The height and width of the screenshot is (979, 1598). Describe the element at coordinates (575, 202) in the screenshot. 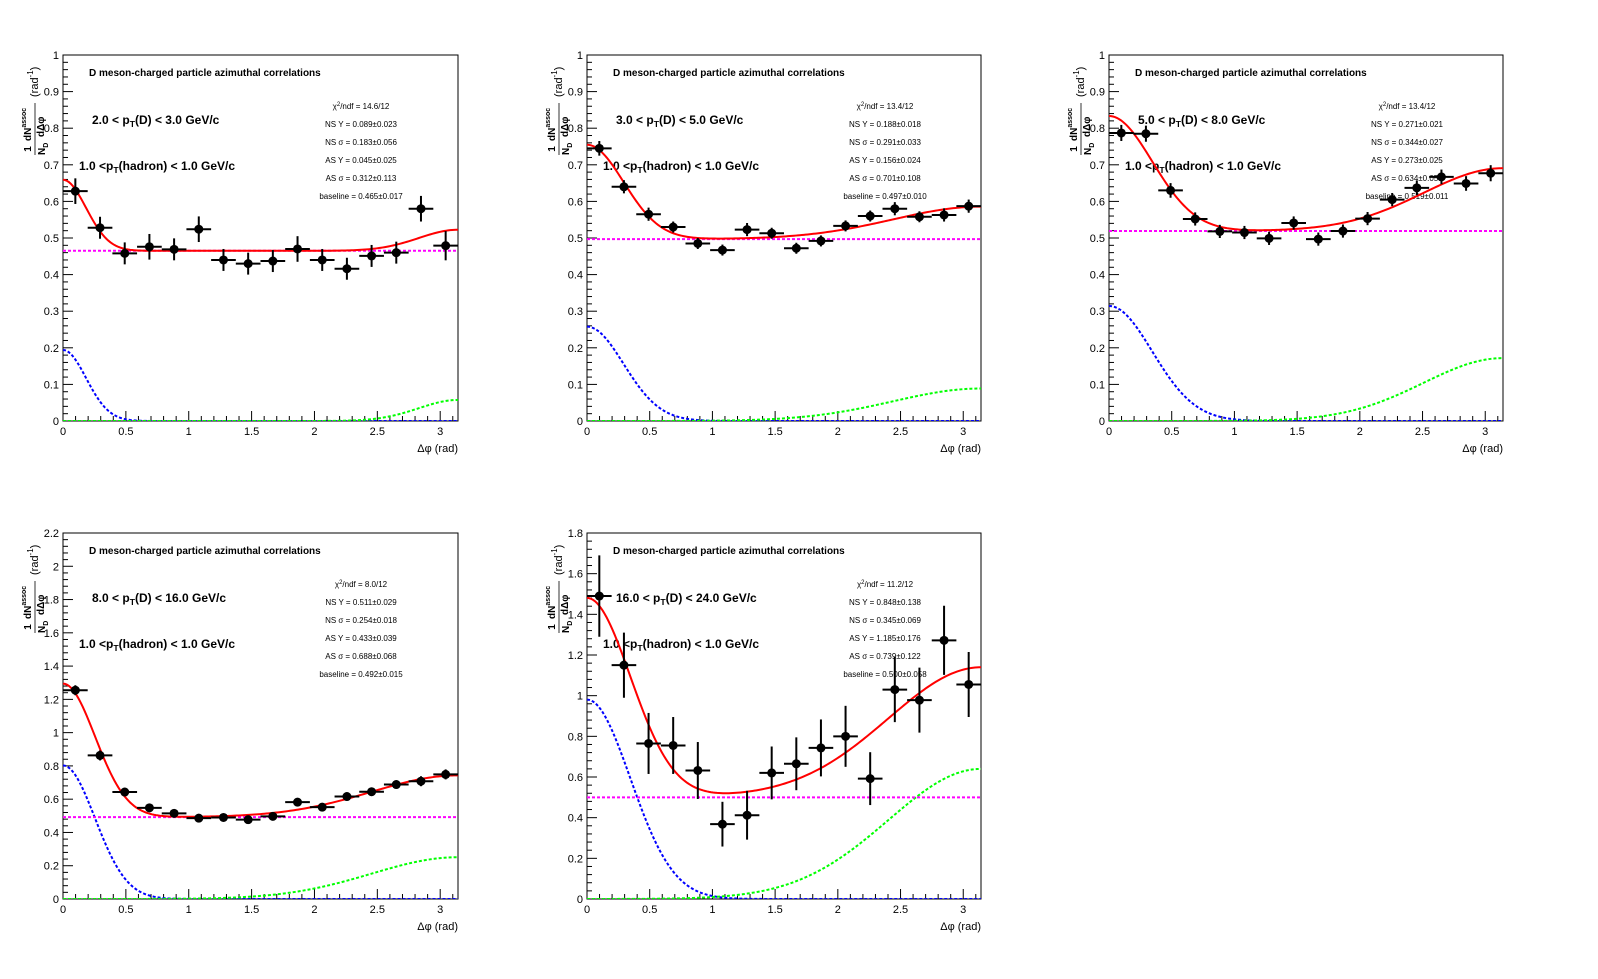

I see `y-tick-label: 0.6` at that location.